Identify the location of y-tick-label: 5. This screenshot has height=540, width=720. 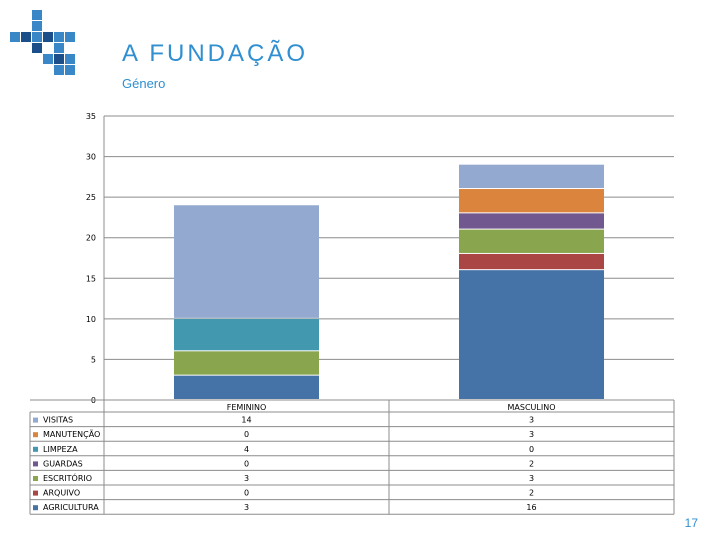
(93, 359).